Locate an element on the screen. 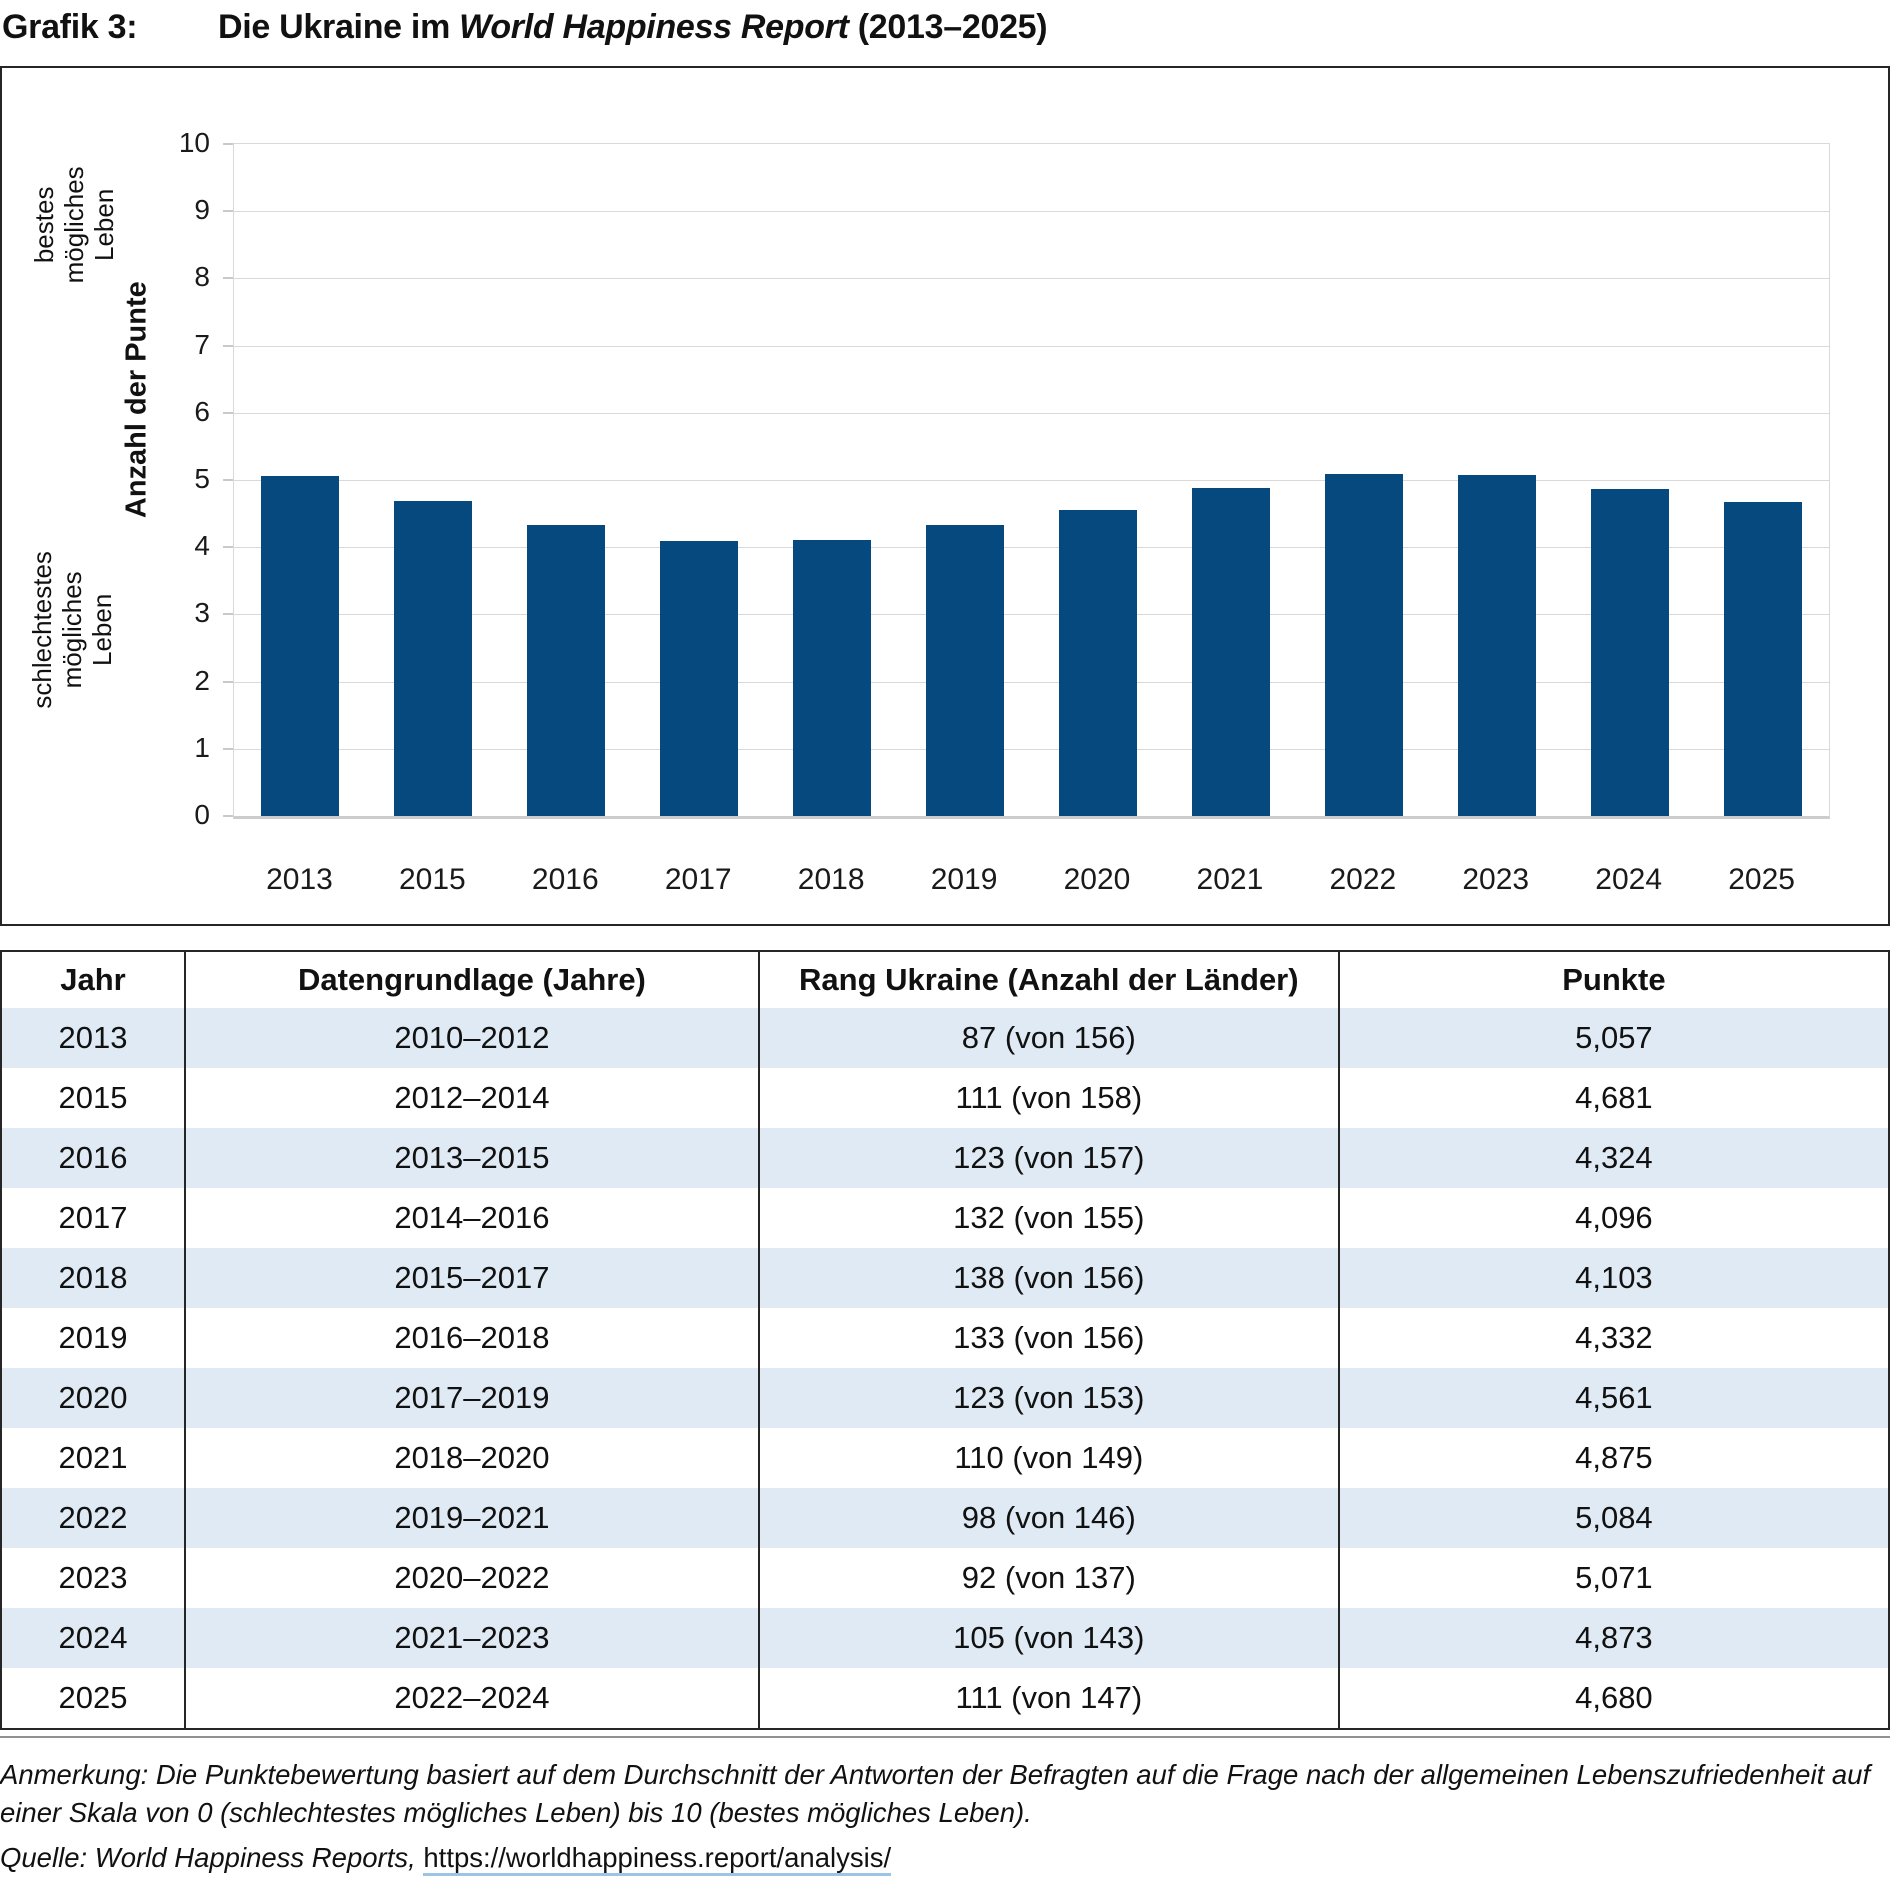 Image resolution: width=1890 pixels, height=1888 pixels. figure-title-prefix: Die Ukraine im is located at coordinates (339, 27).